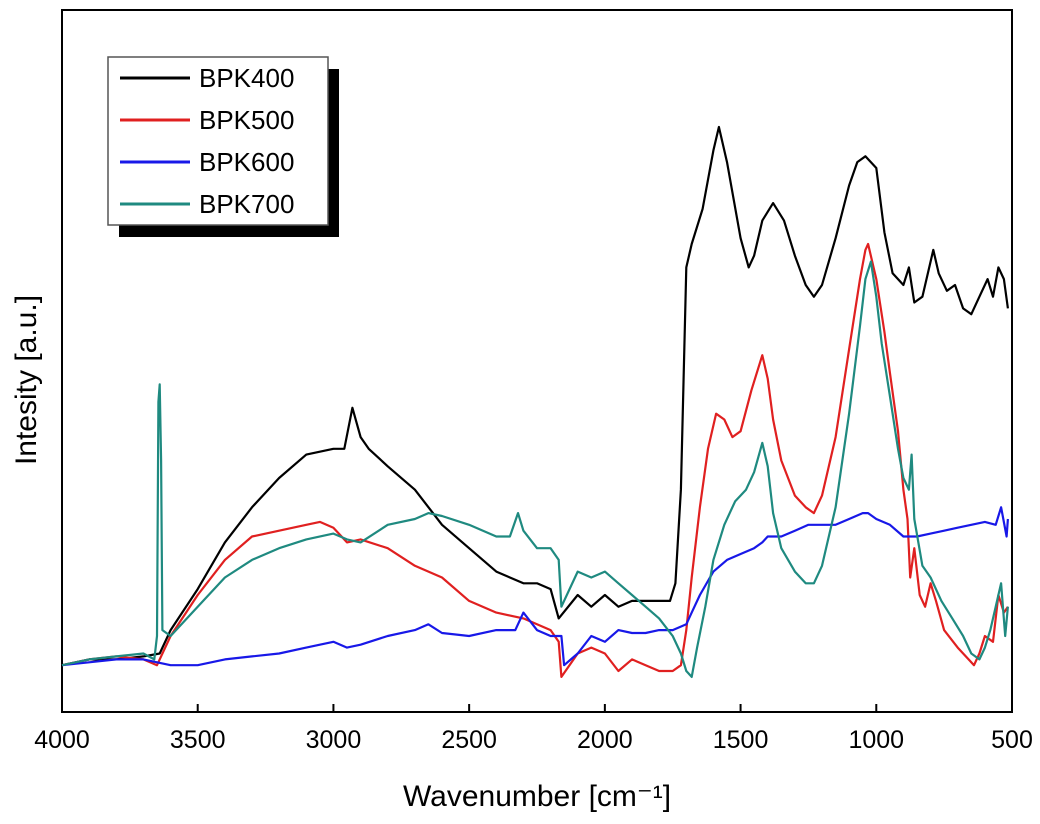 This screenshot has width=1040, height=824. I want to click on legend-box, so click(218, 141).